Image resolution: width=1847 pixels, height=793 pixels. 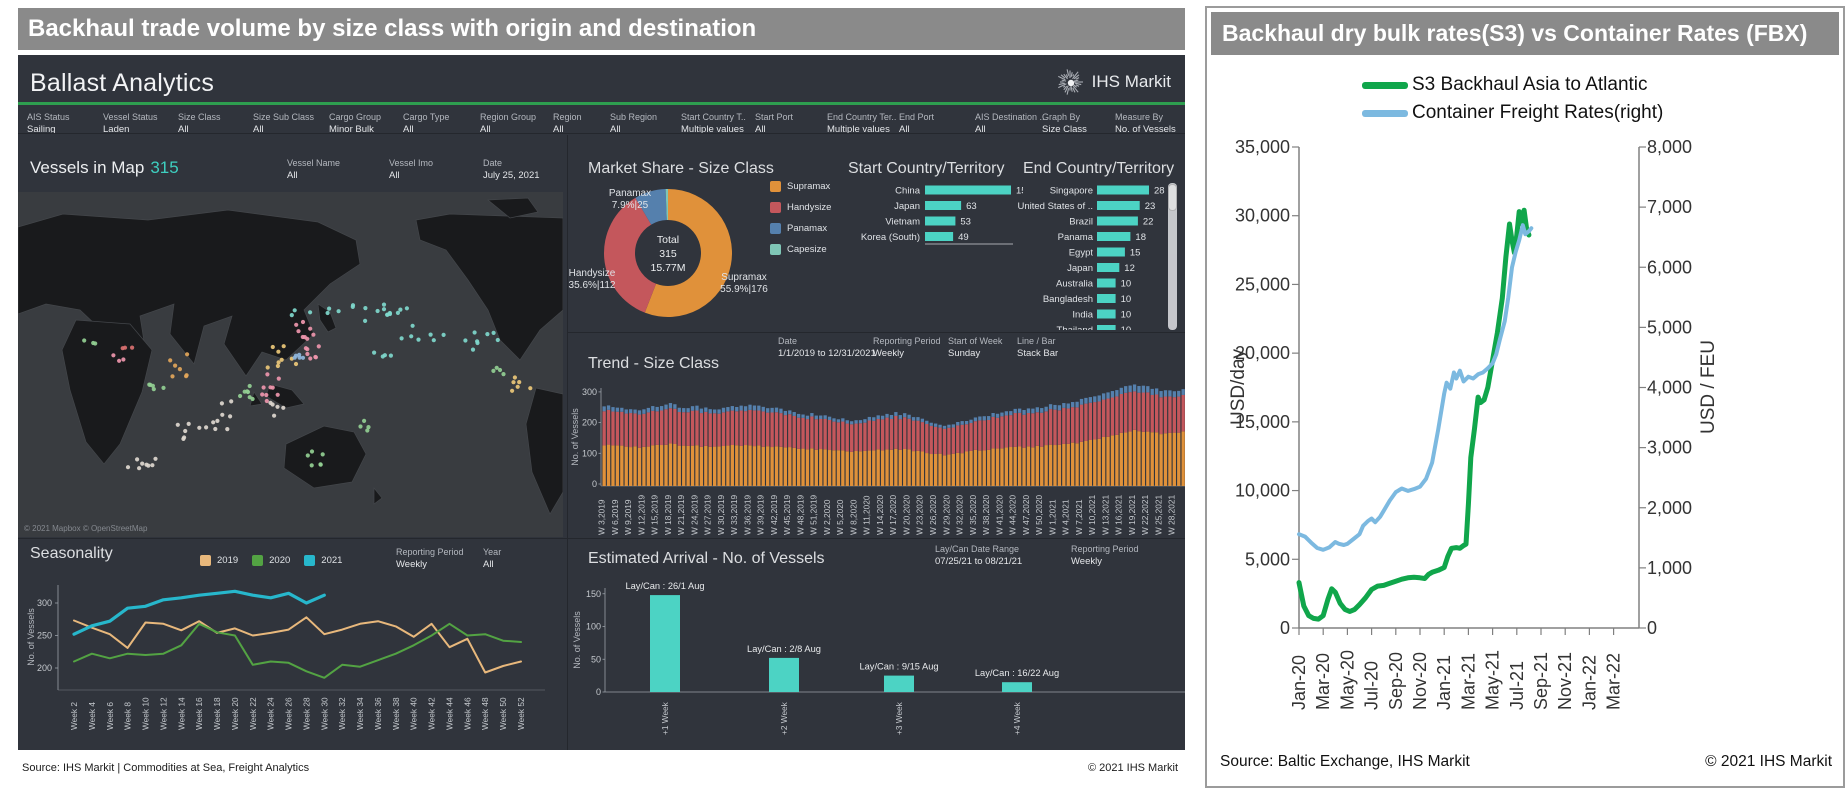 What do you see at coordinates (44, 668) in the screenshot?
I see `svg-text: 200` at bounding box center [44, 668].